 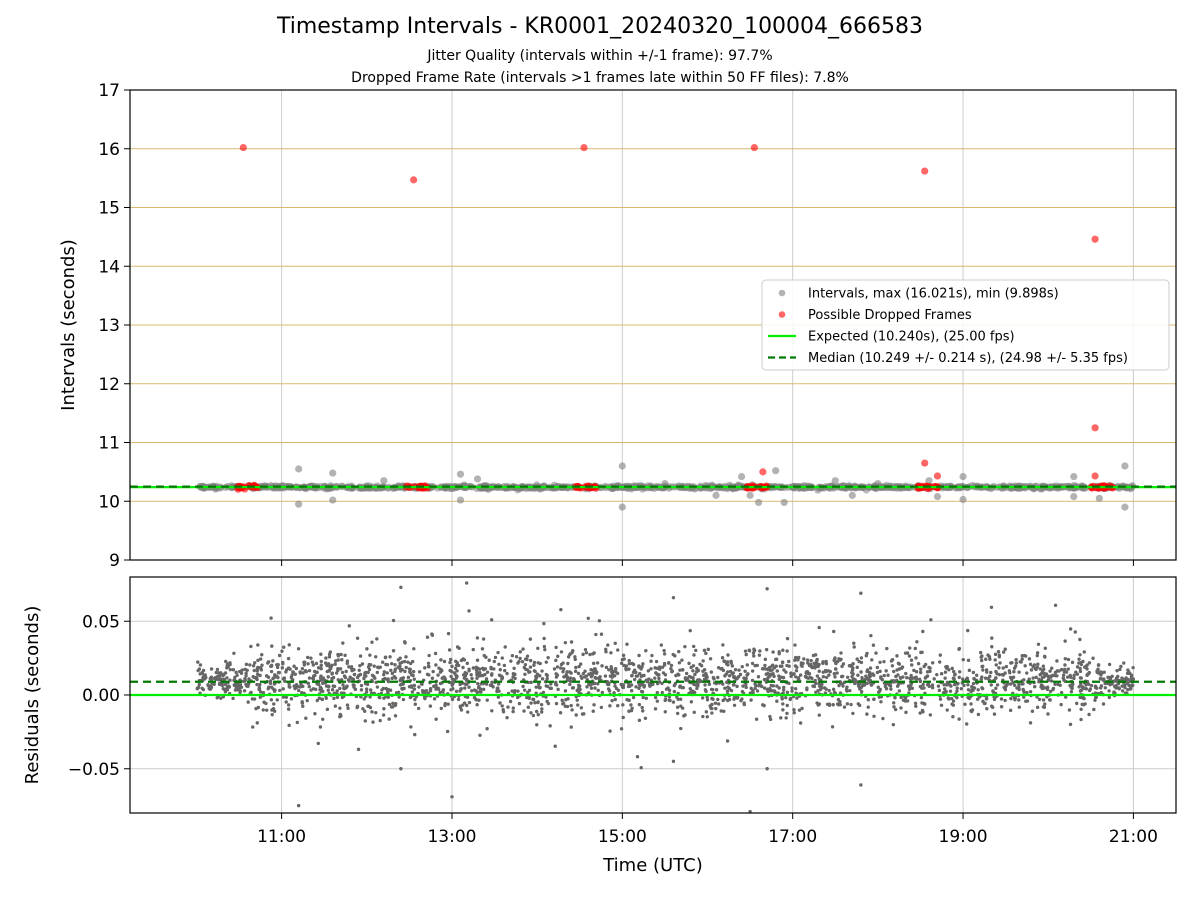 What do you see at coordinates (584, 147) in the screenshot?
I see `dropped-frame-point` at bounding box center [584, 147].